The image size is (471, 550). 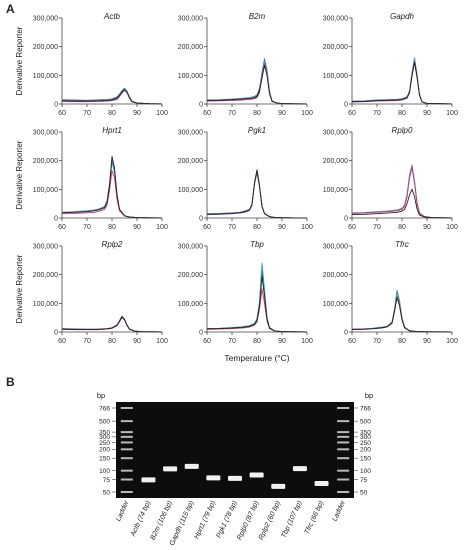 What do you see at coordinates (162, 520) in the screenshot?
I see `lane-label: B2m (106 bp)` at bounding box center [162, 520].